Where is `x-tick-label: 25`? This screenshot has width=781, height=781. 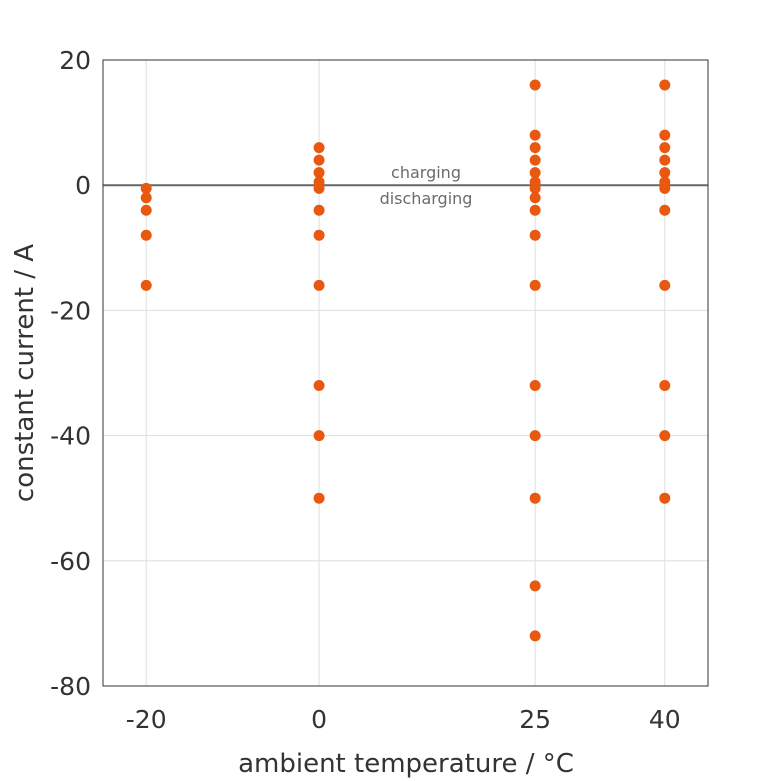
x-tick-label: 25 is located at coordinates (535, 719).